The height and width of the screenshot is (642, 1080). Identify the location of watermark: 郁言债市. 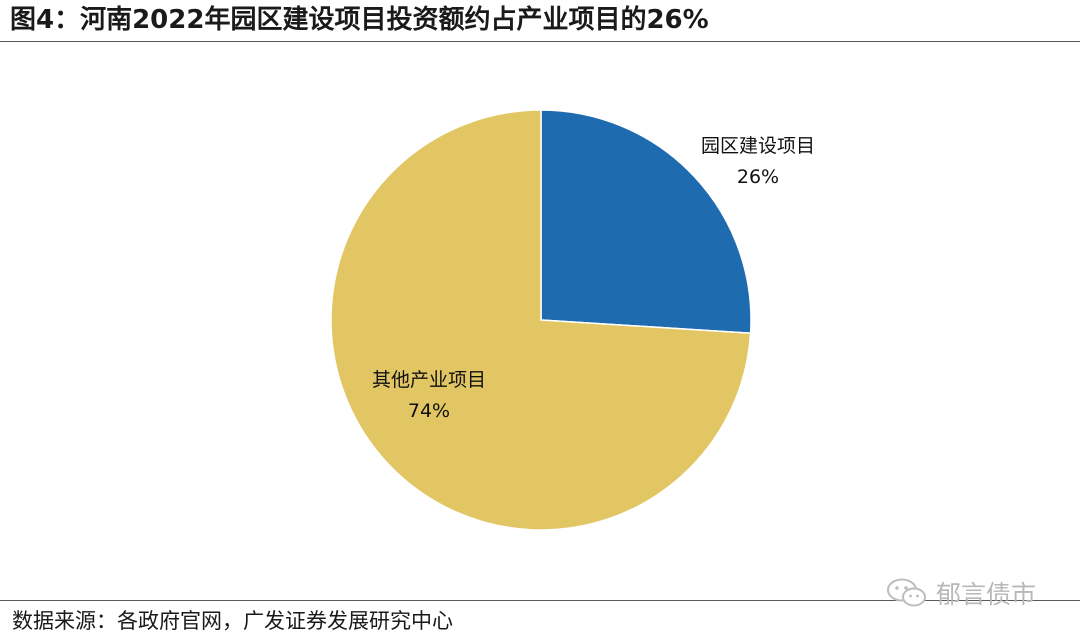
(961, 593).